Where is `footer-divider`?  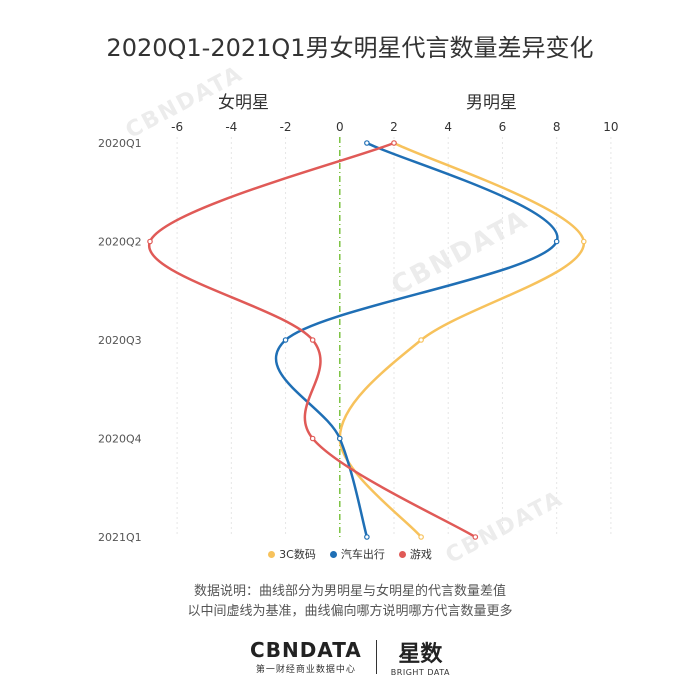
footer-divider is located at coordinates (376, 656).